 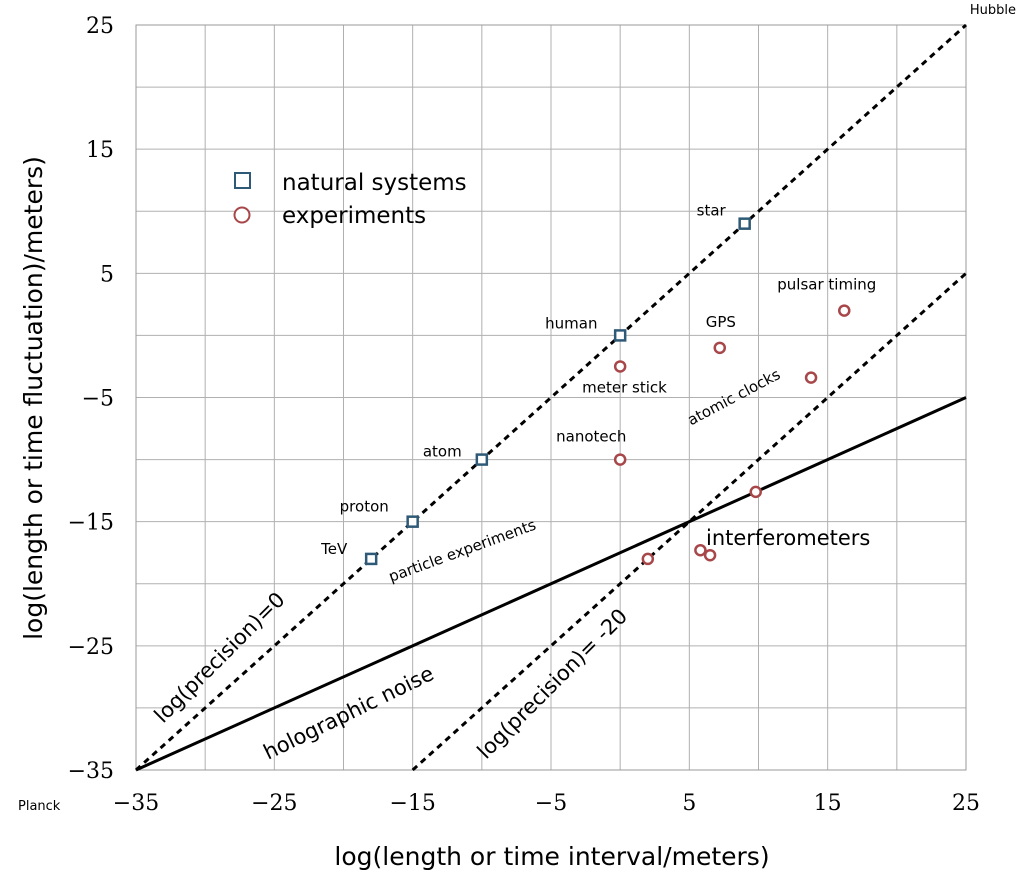 I want to click on x-tick-label: −15, so click(x=412, y=803).